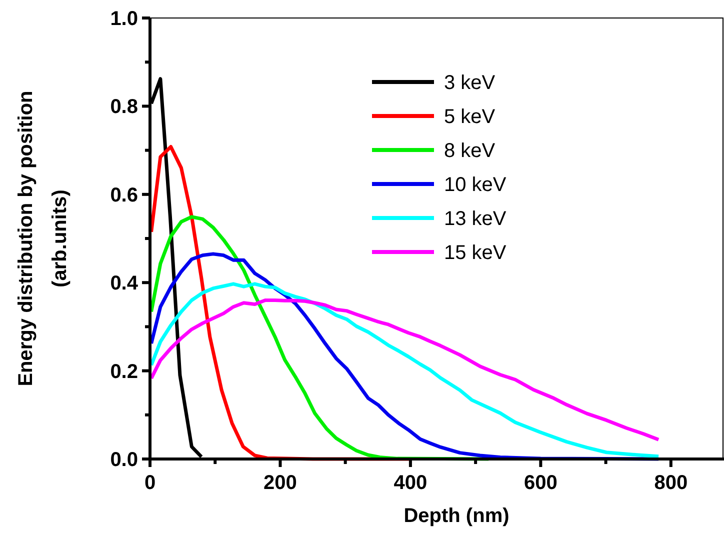 This screenshot has width=724, height=544. What do you see at coordinates (475, 253) in the screenshot?
I see `legend-label: 15 keV` at bounding box center [475, 253].